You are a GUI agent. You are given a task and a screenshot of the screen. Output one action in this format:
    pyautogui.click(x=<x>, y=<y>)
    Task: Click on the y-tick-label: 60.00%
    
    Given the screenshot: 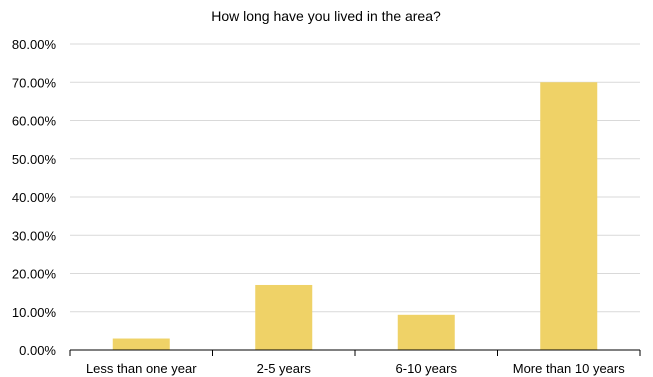 What is the action you would take?
    pyautogui.click(x=34, y=121)
    